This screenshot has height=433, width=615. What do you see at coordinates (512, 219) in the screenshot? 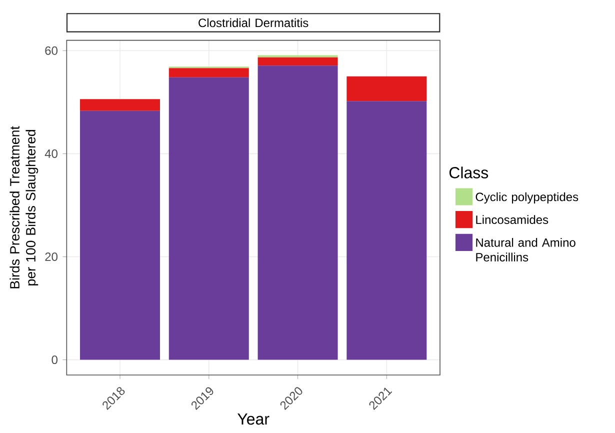
I see `legend-label: Lincosamides` at bounding box center [512, 219].